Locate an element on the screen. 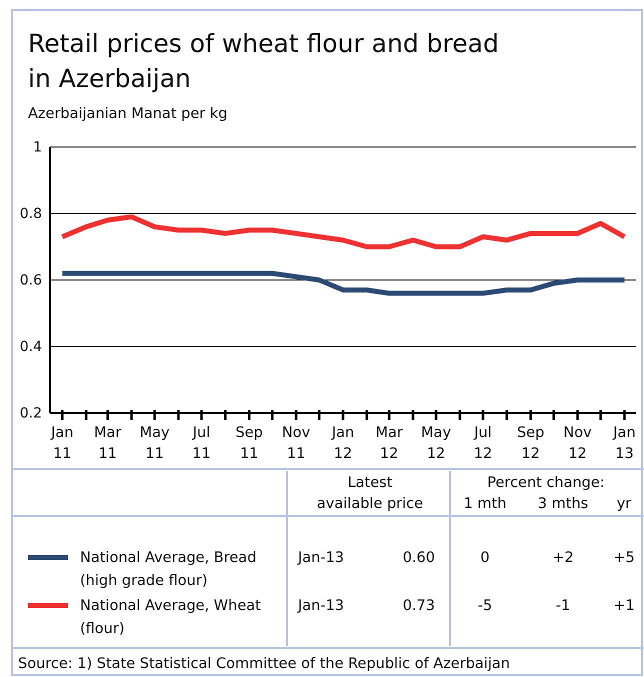 The width and height of the screenshot is (644, 677). text: +1 is located at coordinates (624, 606).